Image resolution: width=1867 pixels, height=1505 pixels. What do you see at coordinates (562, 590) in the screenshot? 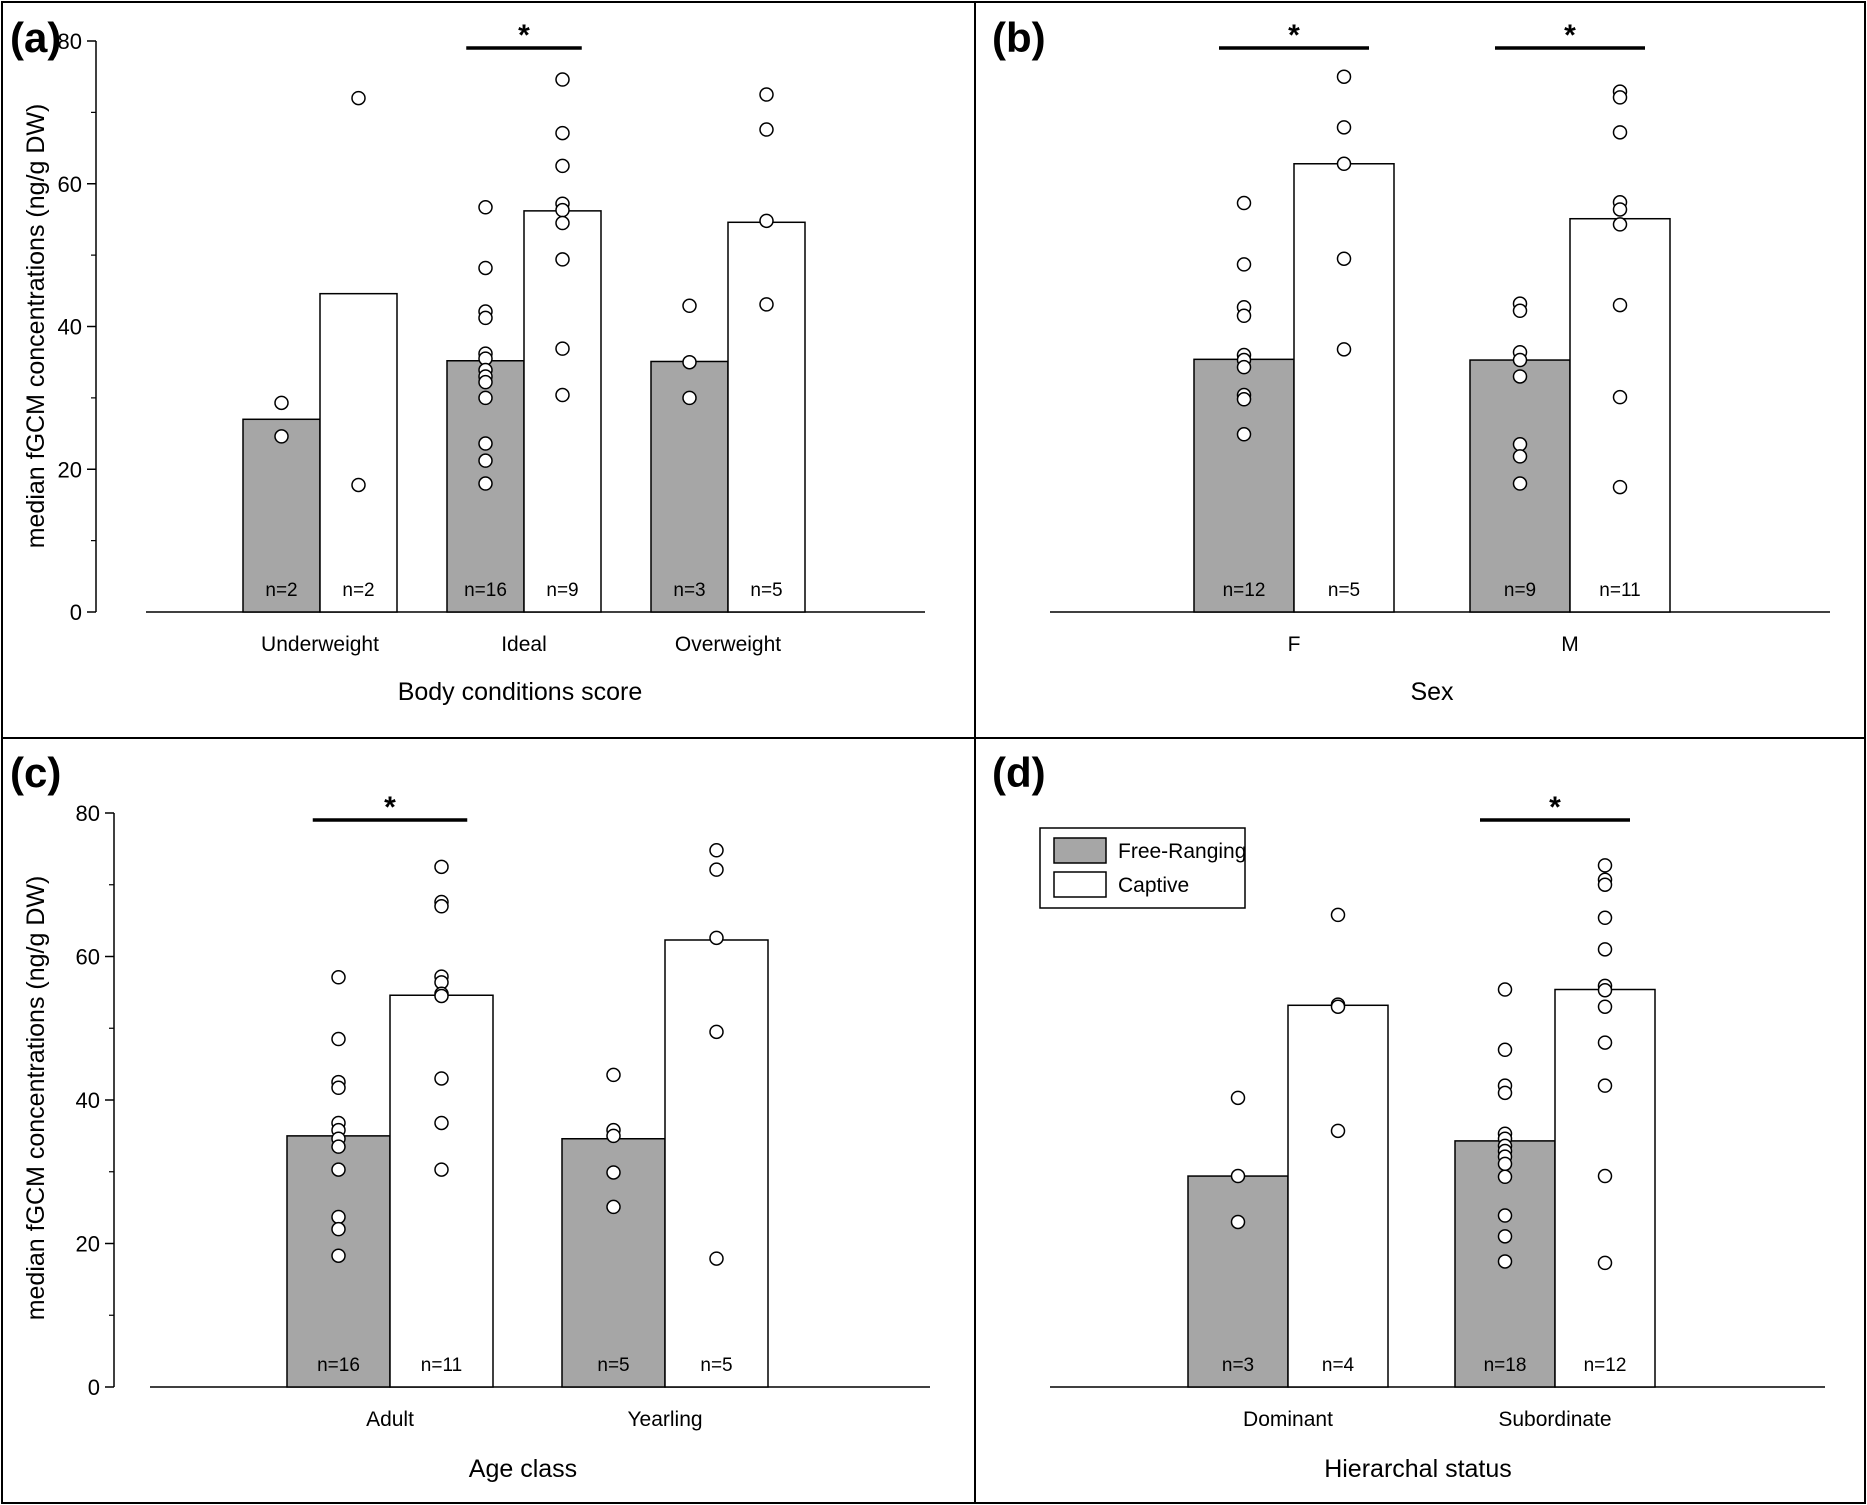
I see `sample-size-label: n=9` at bounding box center [562, 590].